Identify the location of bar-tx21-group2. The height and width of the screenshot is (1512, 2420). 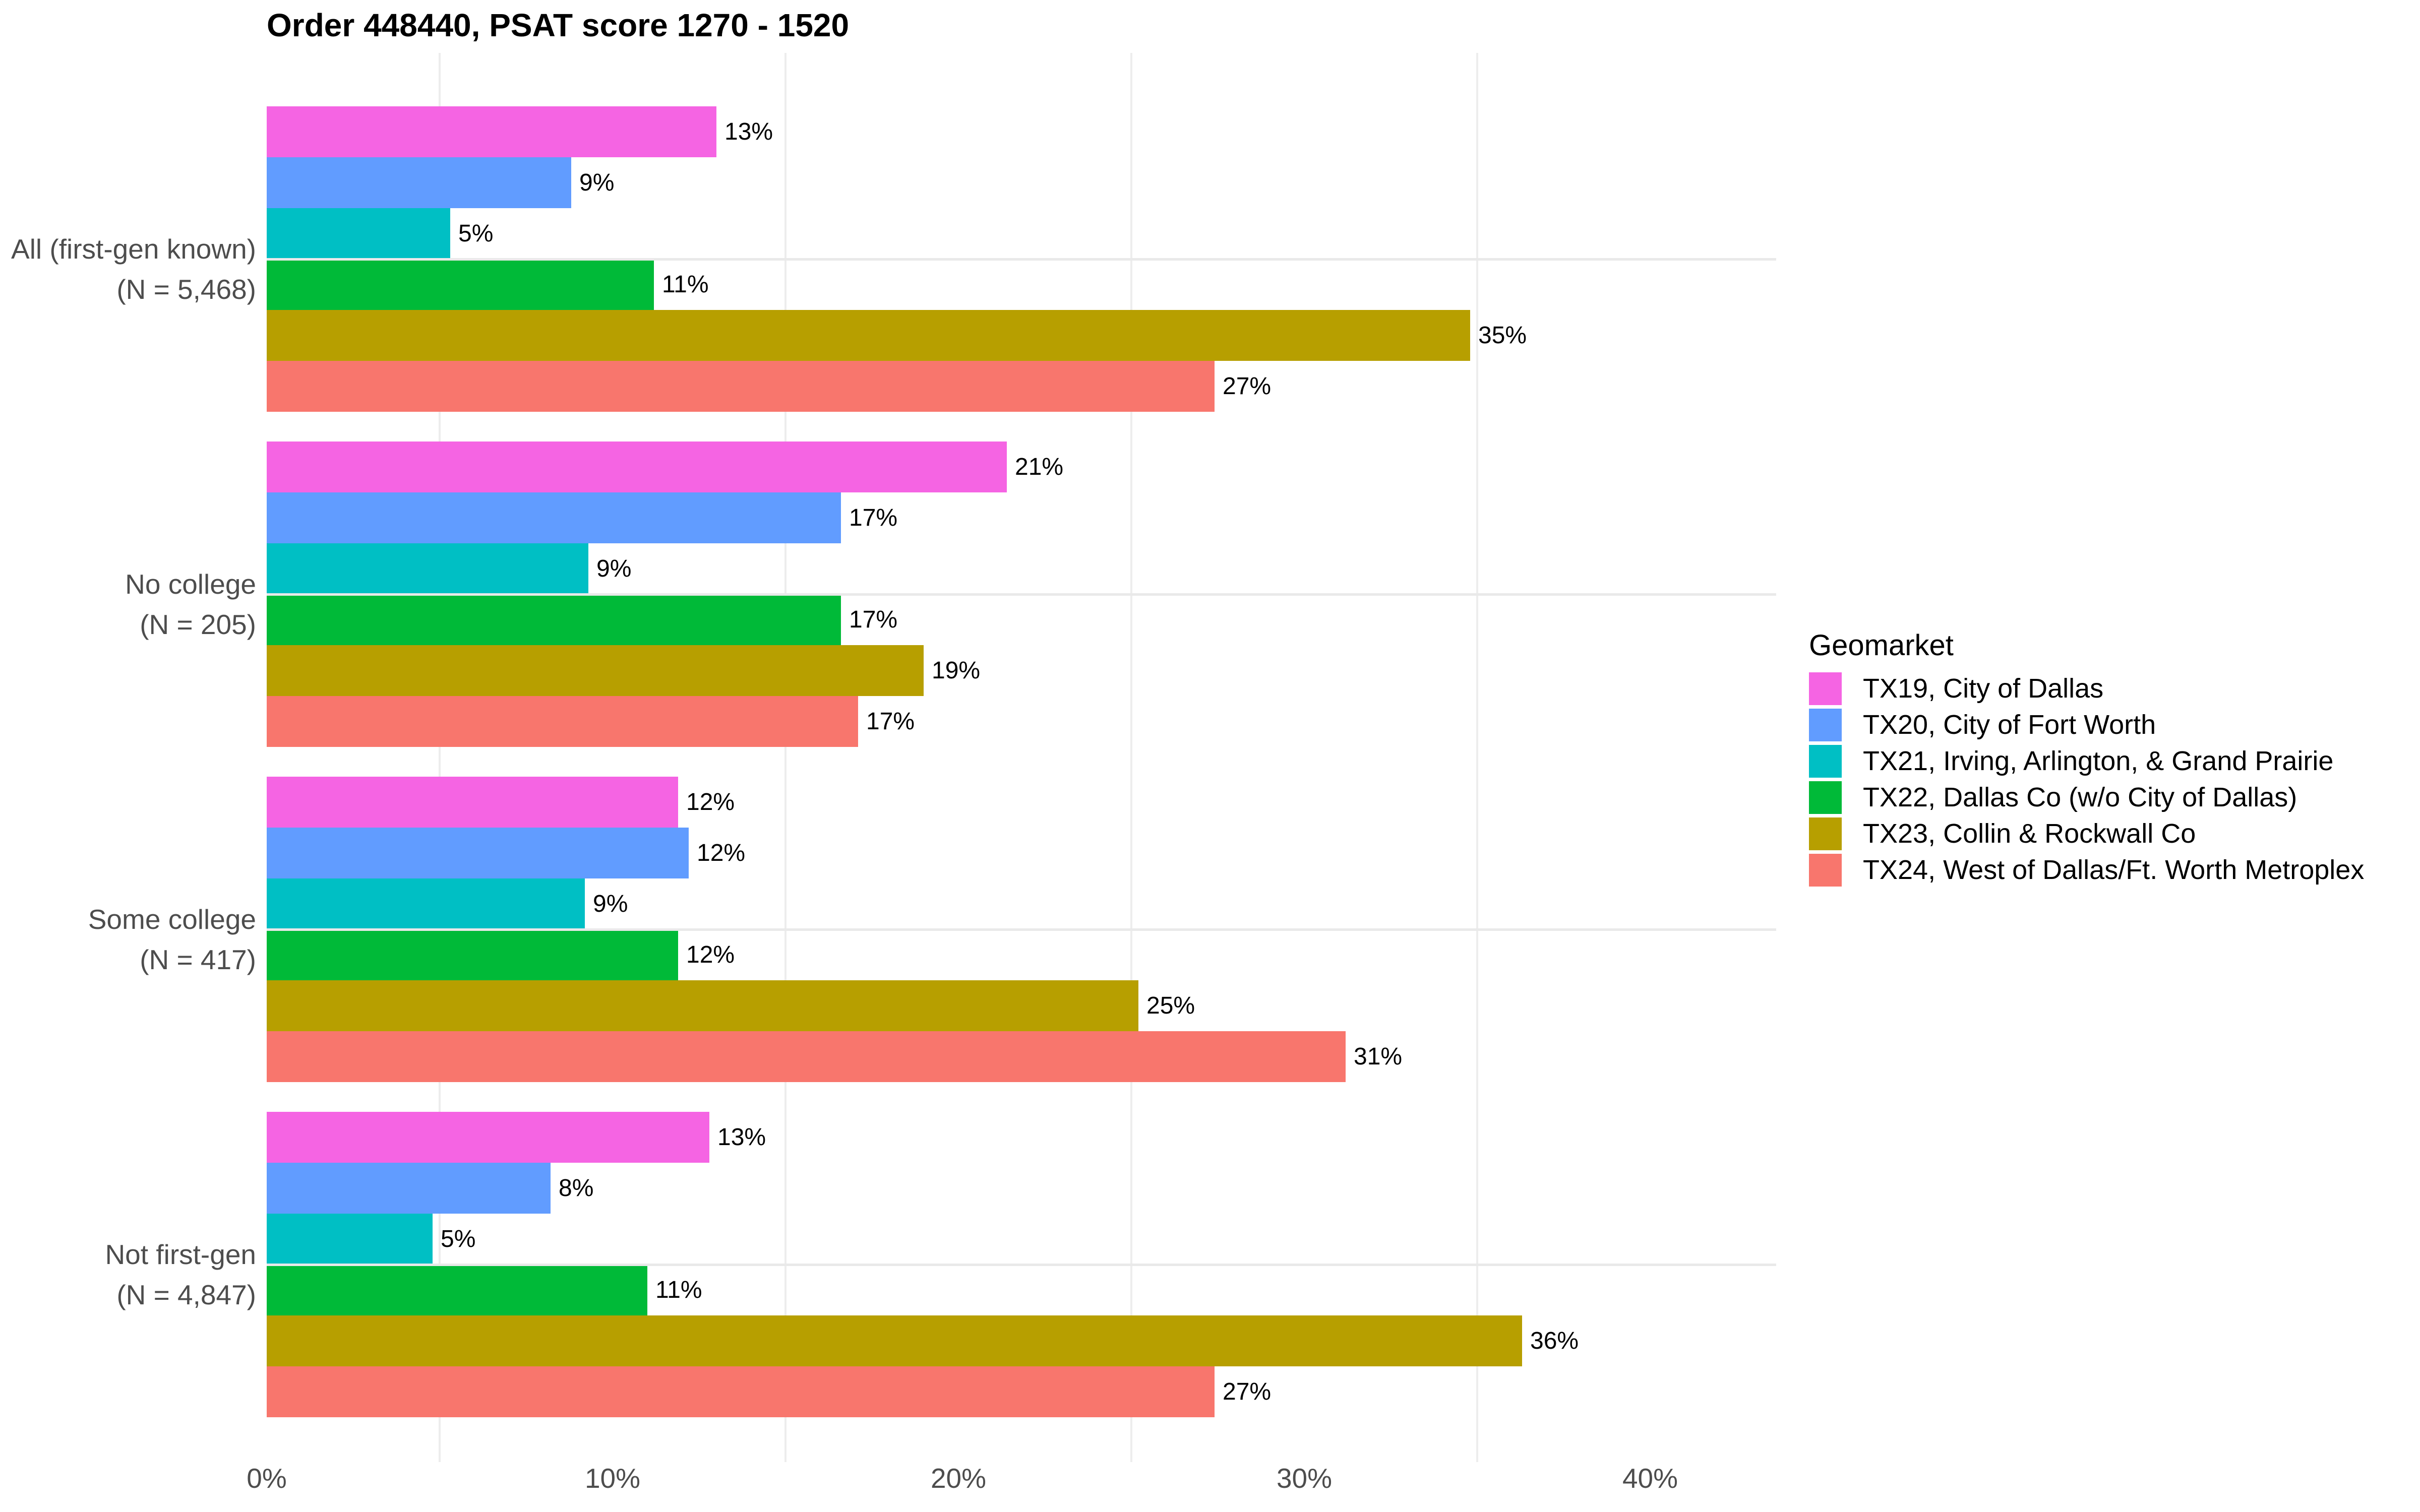
(427, 569).